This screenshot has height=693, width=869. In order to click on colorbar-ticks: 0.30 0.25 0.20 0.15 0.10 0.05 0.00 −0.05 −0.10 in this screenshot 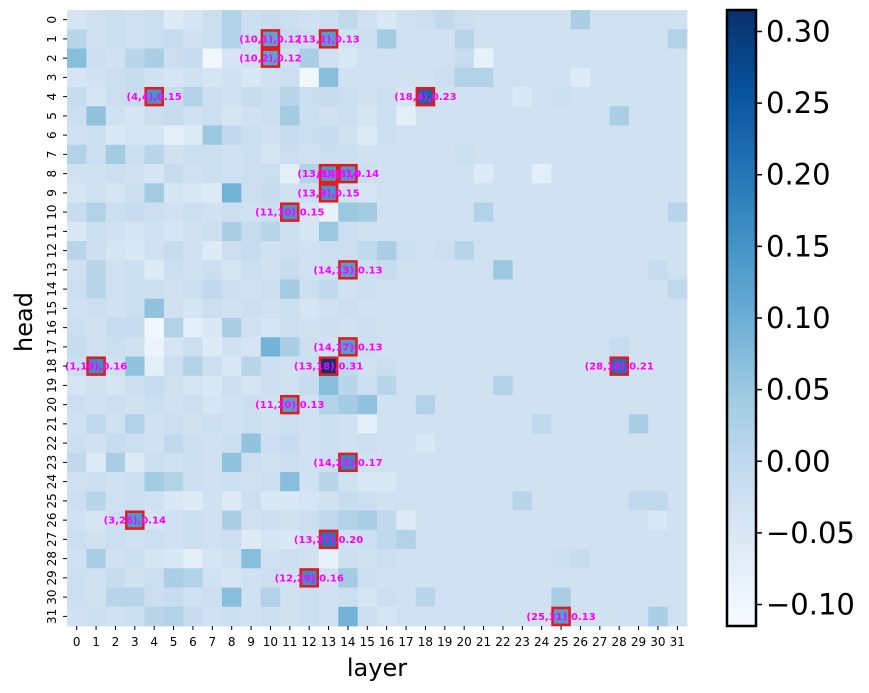, I will do `click(805, 318)`.